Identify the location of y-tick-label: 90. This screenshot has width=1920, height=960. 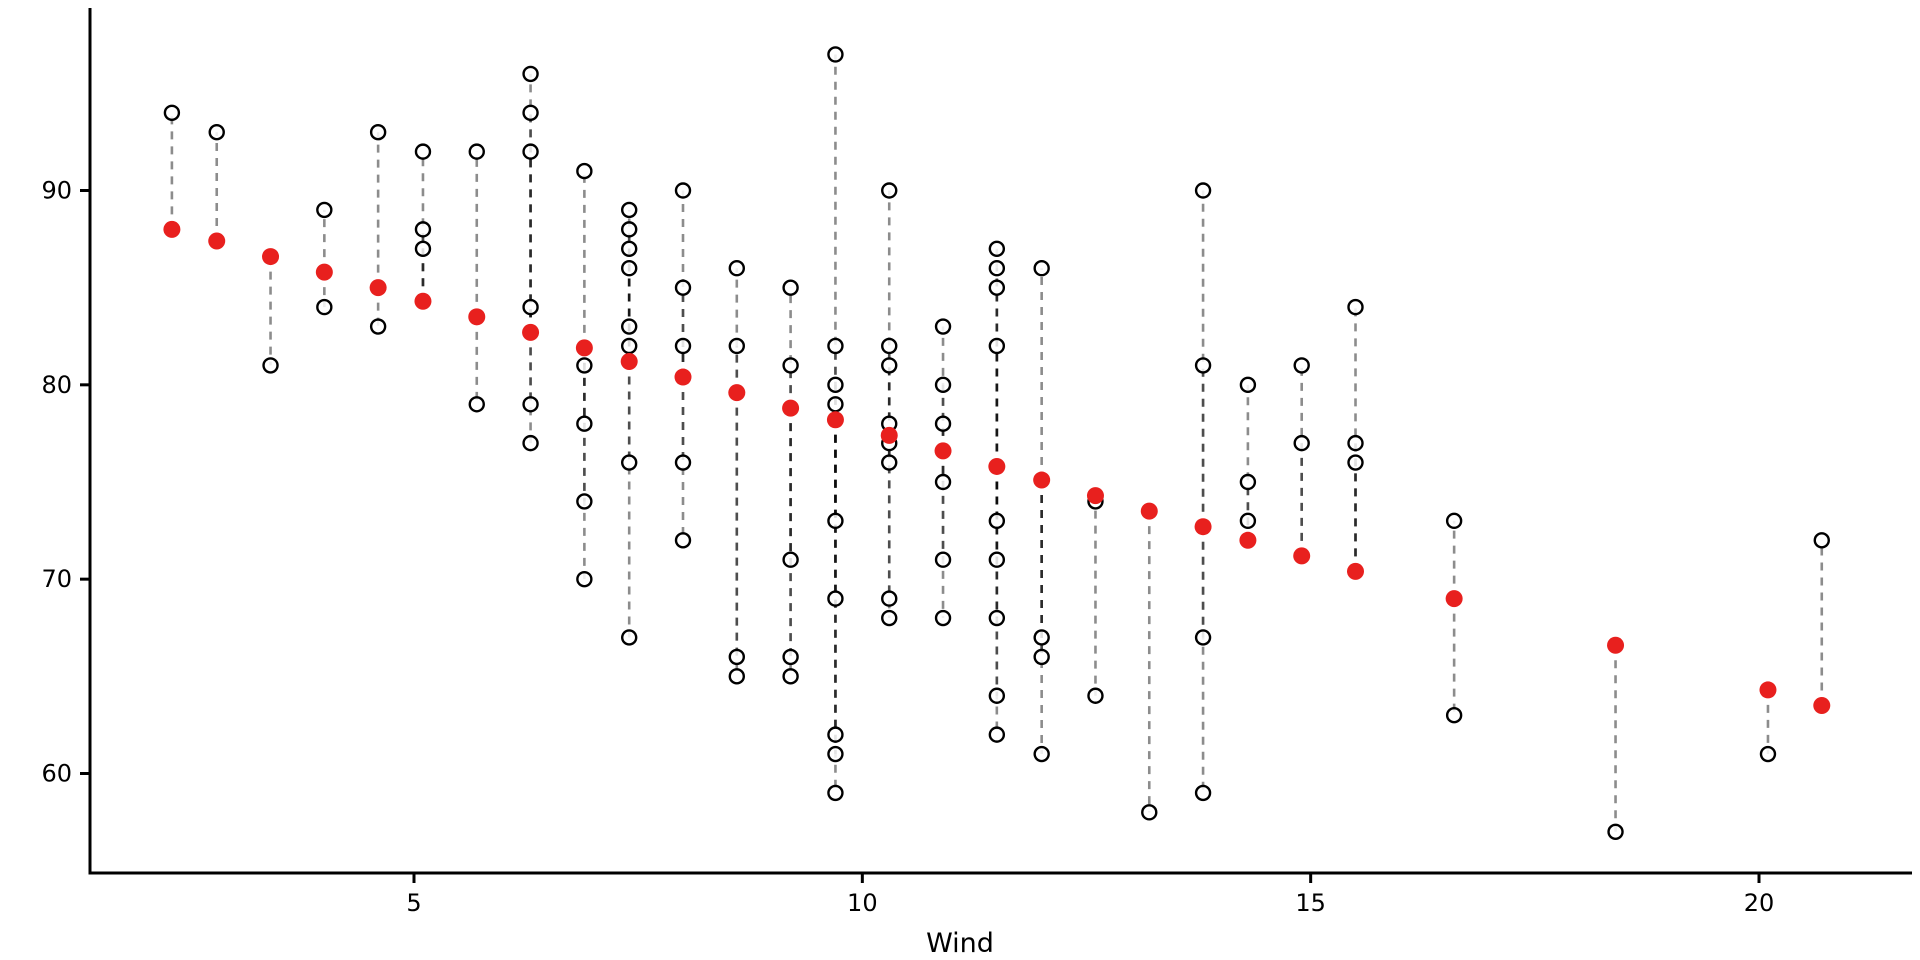
(56, 191).